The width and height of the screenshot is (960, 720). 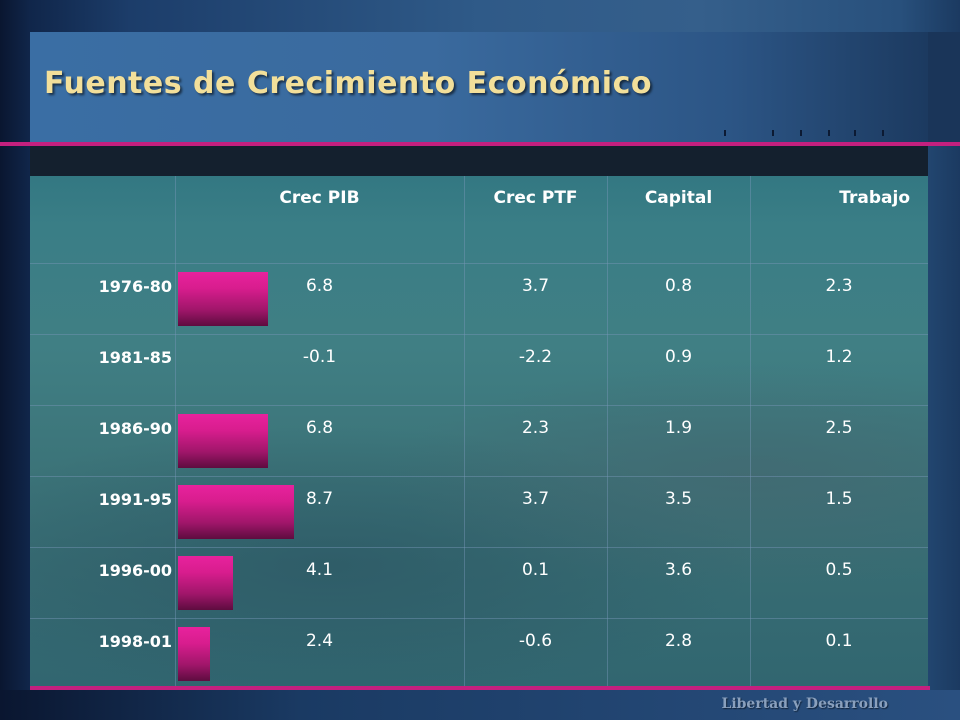 I want to click on cell-capital: 0.8, so click(x=678, y=286).